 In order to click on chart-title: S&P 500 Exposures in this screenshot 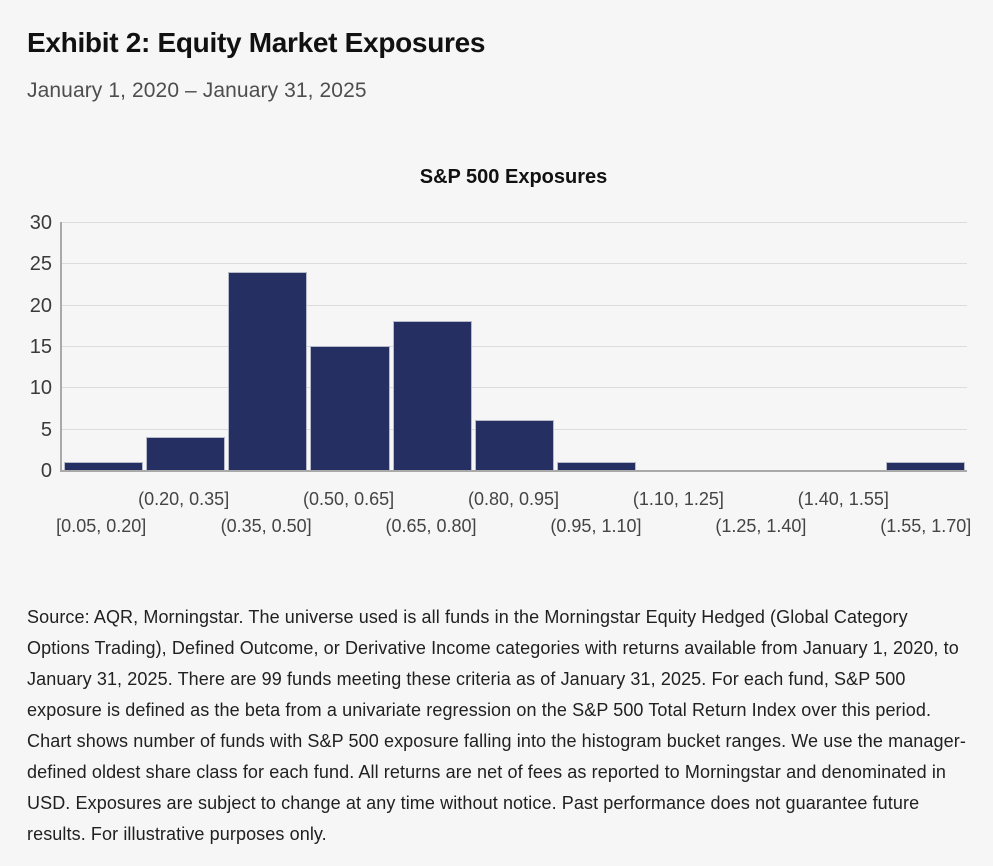, I will do `click(513, 177)`.